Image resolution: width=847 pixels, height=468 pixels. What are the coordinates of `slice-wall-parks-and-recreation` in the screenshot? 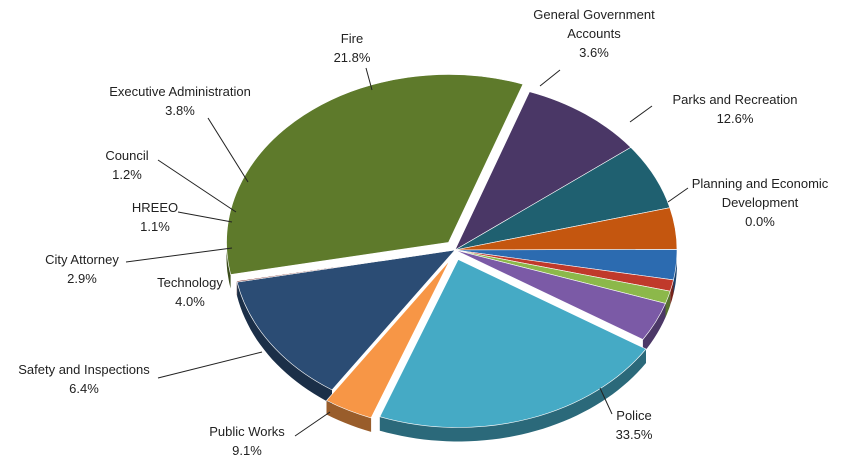 It's located at (284, 343).